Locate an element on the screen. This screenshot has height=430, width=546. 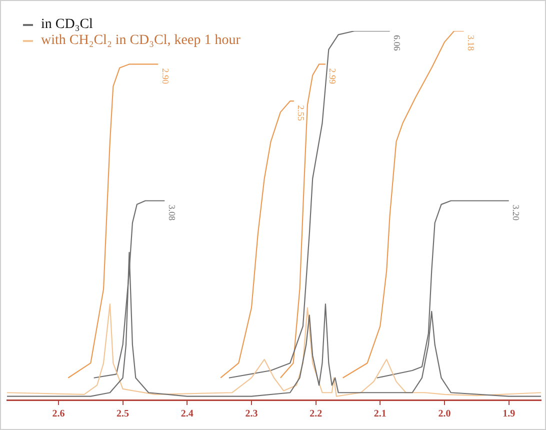
x-tick-label: 1.9 is located at coordinates (509, 414).